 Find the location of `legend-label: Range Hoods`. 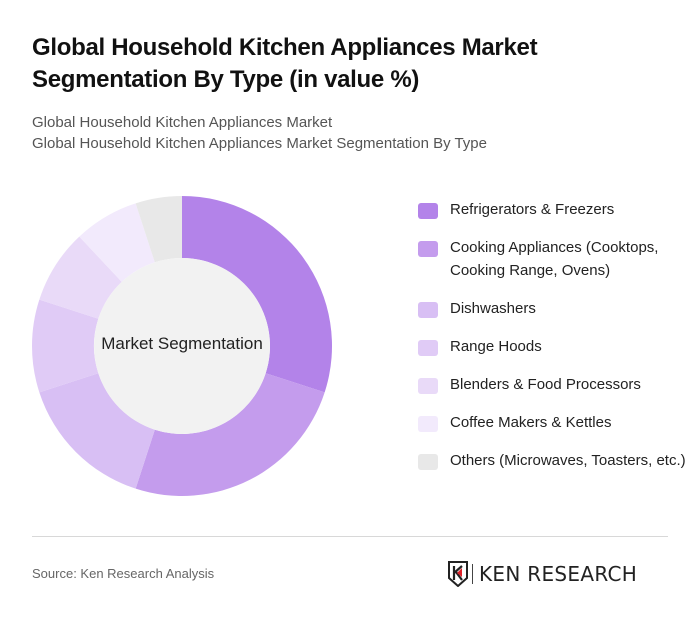

legend-label: Range Hoods is located at coordinates (496, 346).